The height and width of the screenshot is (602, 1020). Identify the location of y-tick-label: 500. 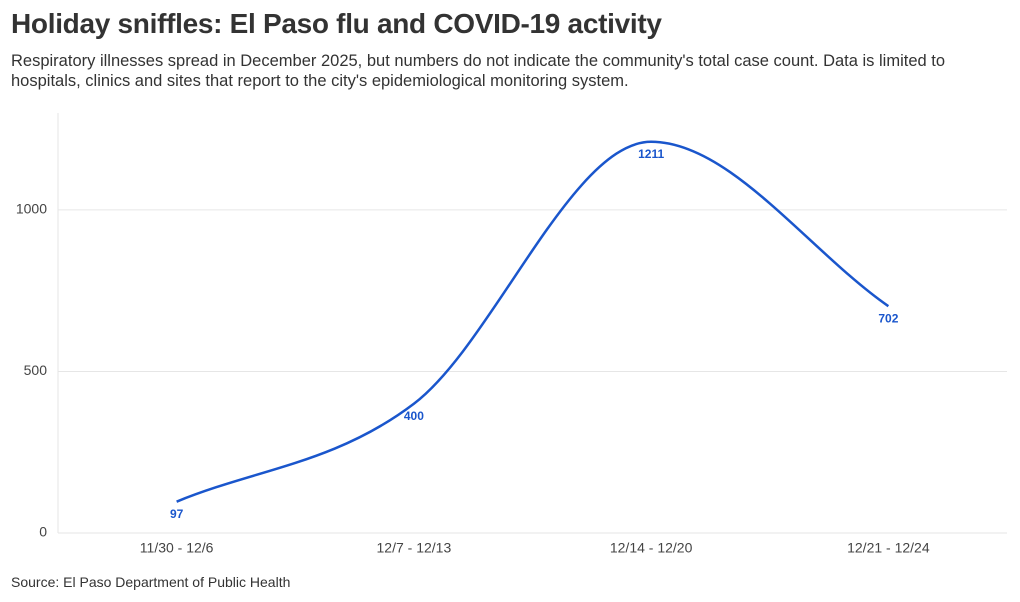
(36, 370).